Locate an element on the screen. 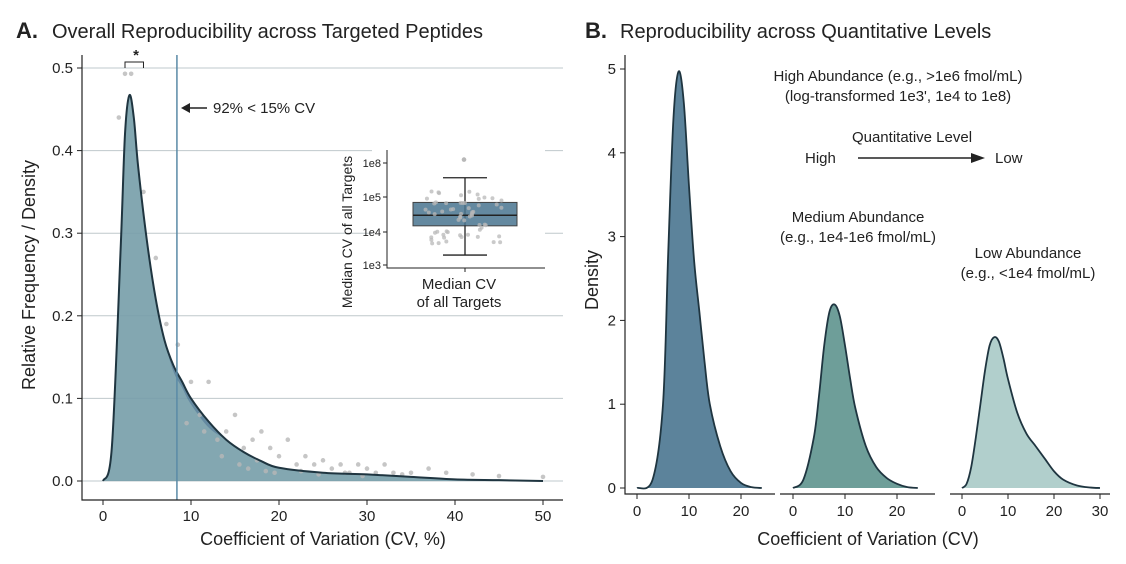  panel-a-ylabel: Relative Frequency / Density is located at coordinates (29, 275).